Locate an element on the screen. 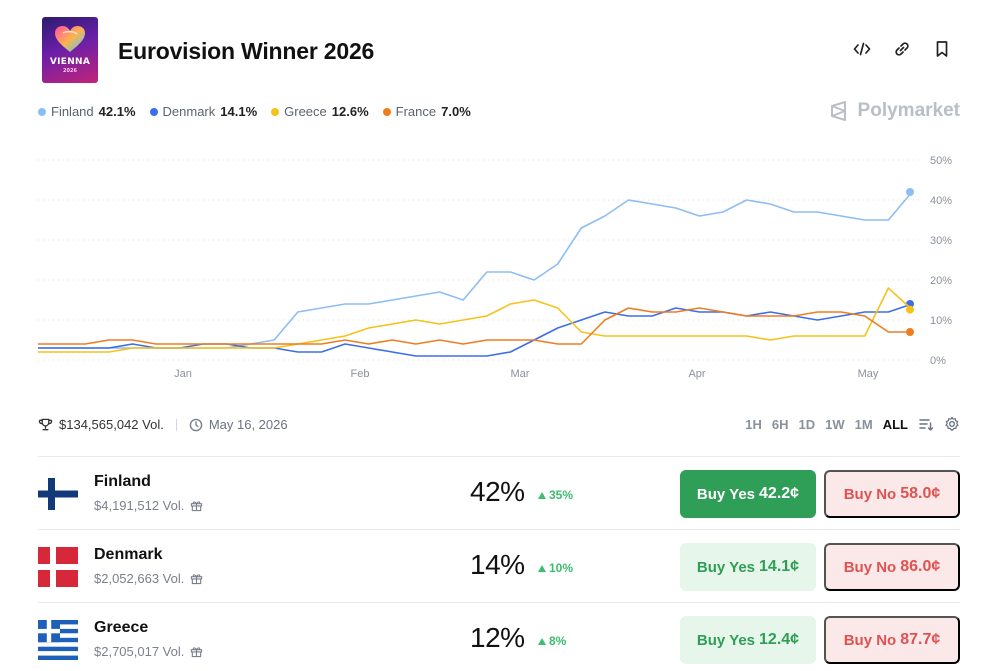 The height and width of the screenshot is (671, 986). y-tick-label: 10% is located at coordinates (941, 321).